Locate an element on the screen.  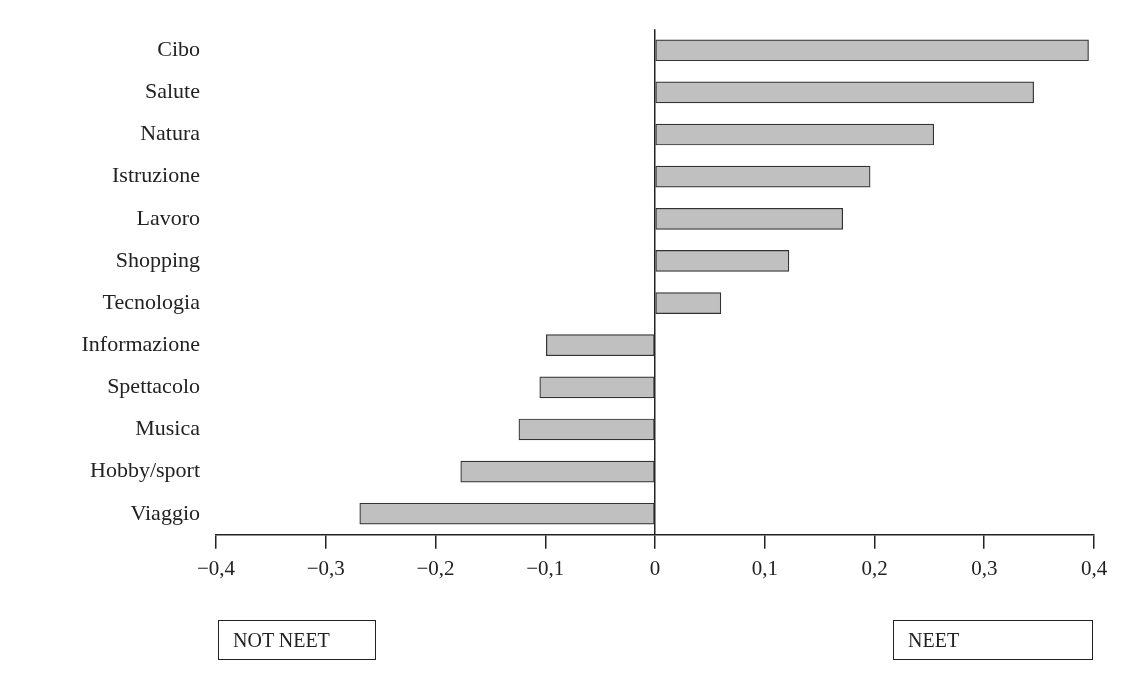
y-tick-label: Viaggio is located at coordinates (165, 512).